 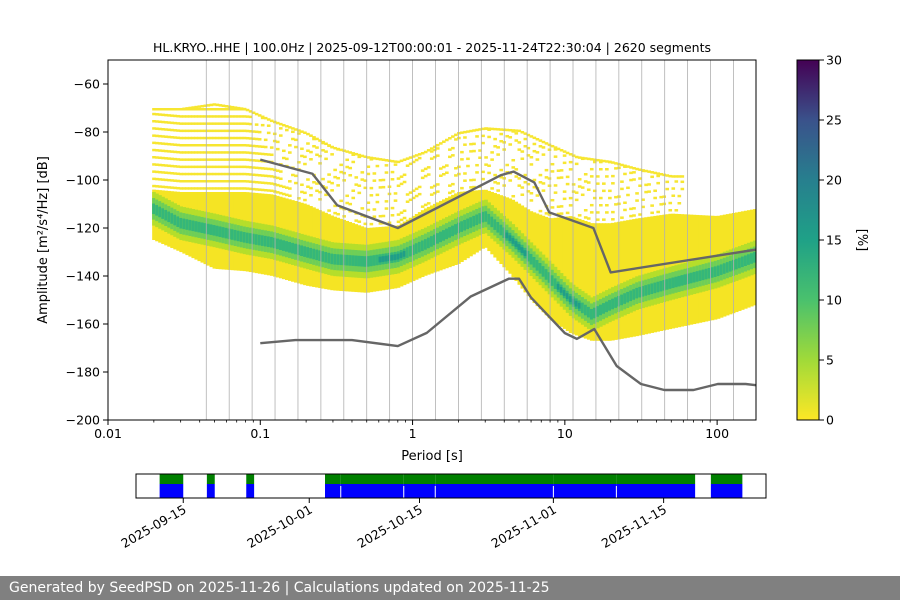 I want to click on y-axis-ticks: −200 −180 −160 −140 −120 −100 −80 −60, so click(x=87, y=252).